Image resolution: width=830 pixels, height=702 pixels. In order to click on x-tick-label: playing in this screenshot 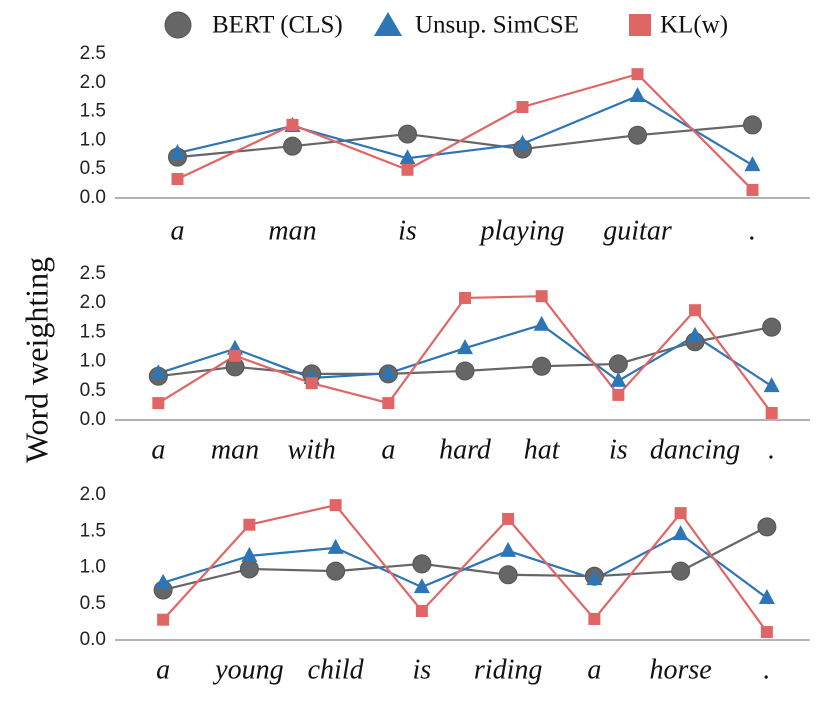, I will do `click(522, 230)`.